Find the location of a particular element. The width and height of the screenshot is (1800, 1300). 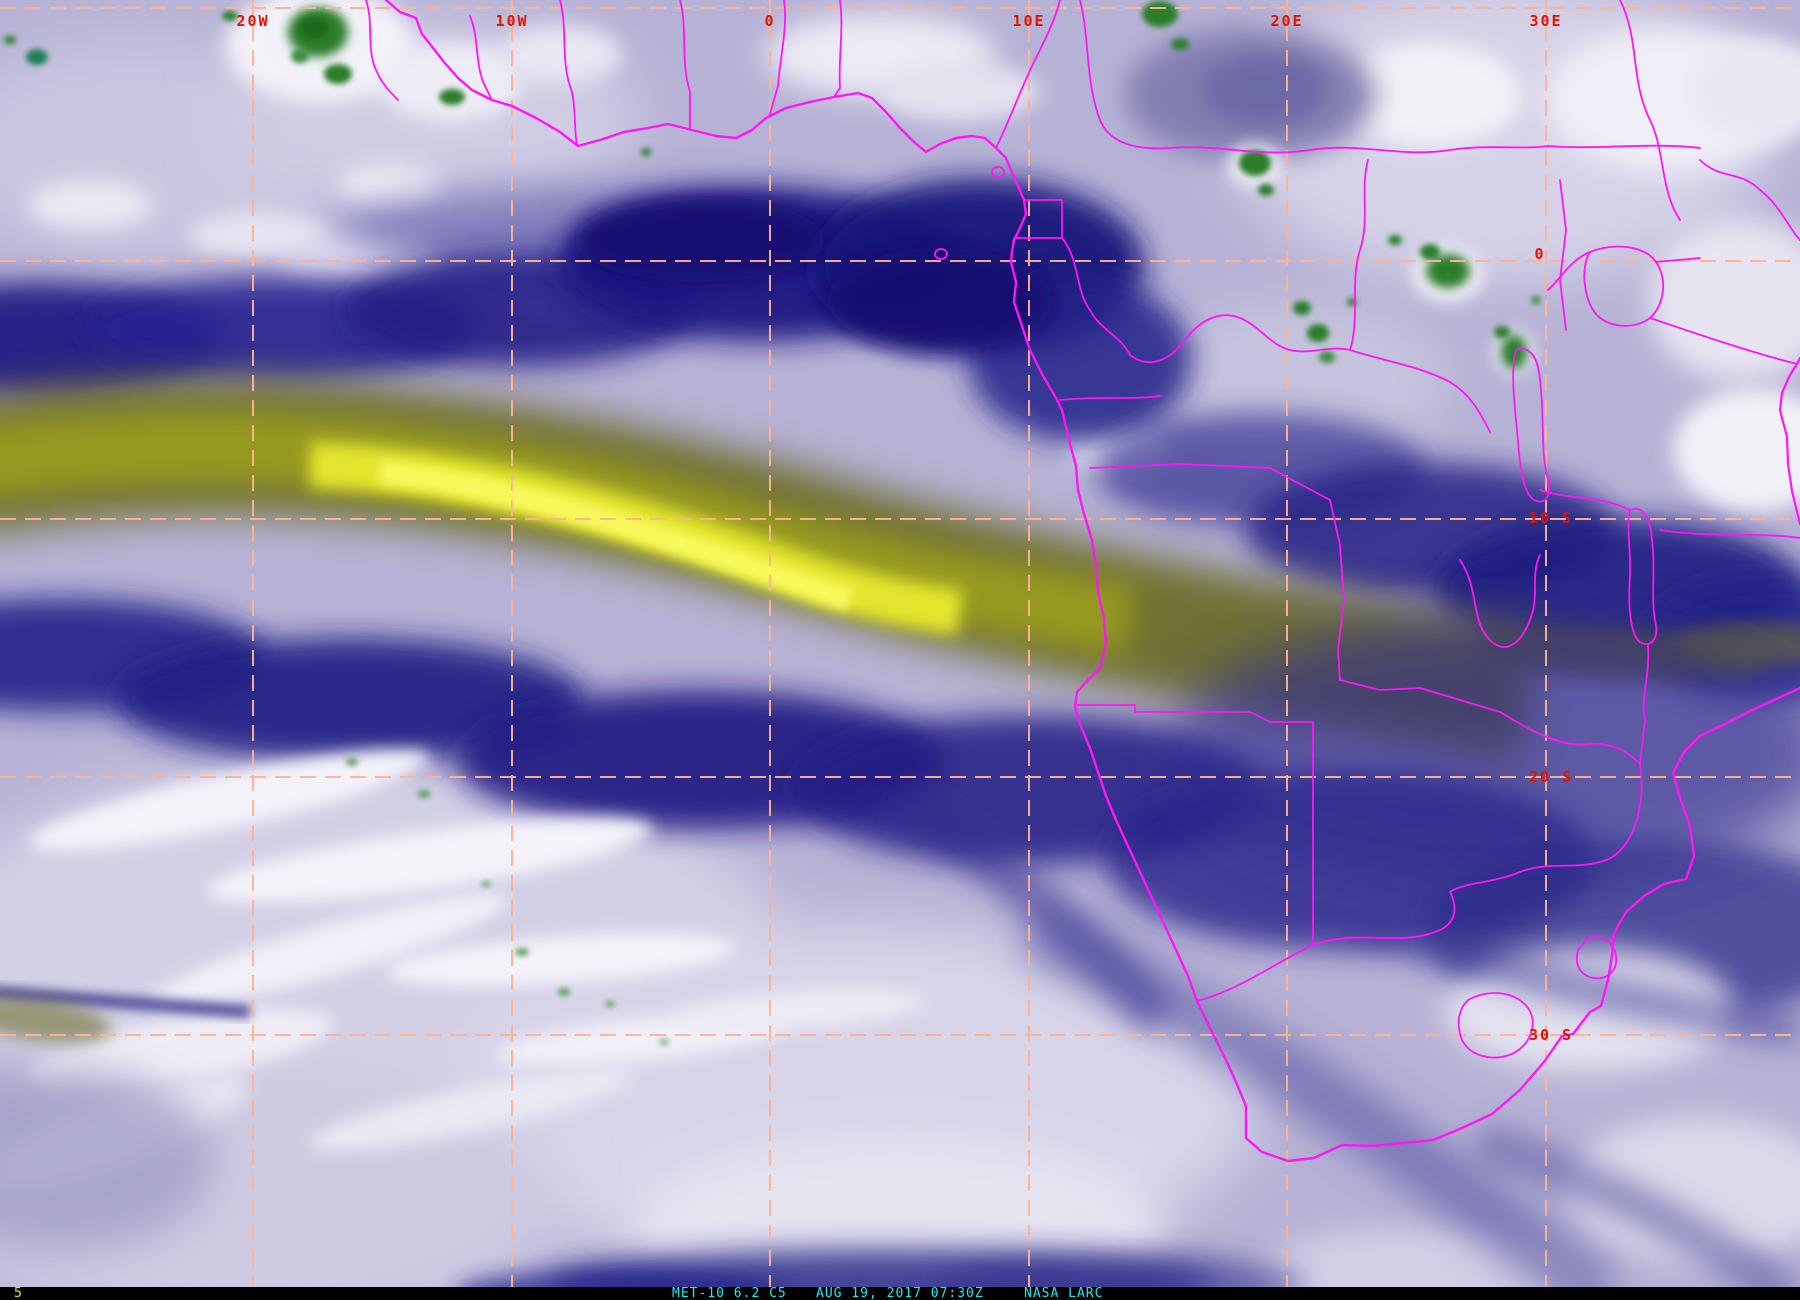

caption-frame-number: 5 is located at coordinates (18, 1293).